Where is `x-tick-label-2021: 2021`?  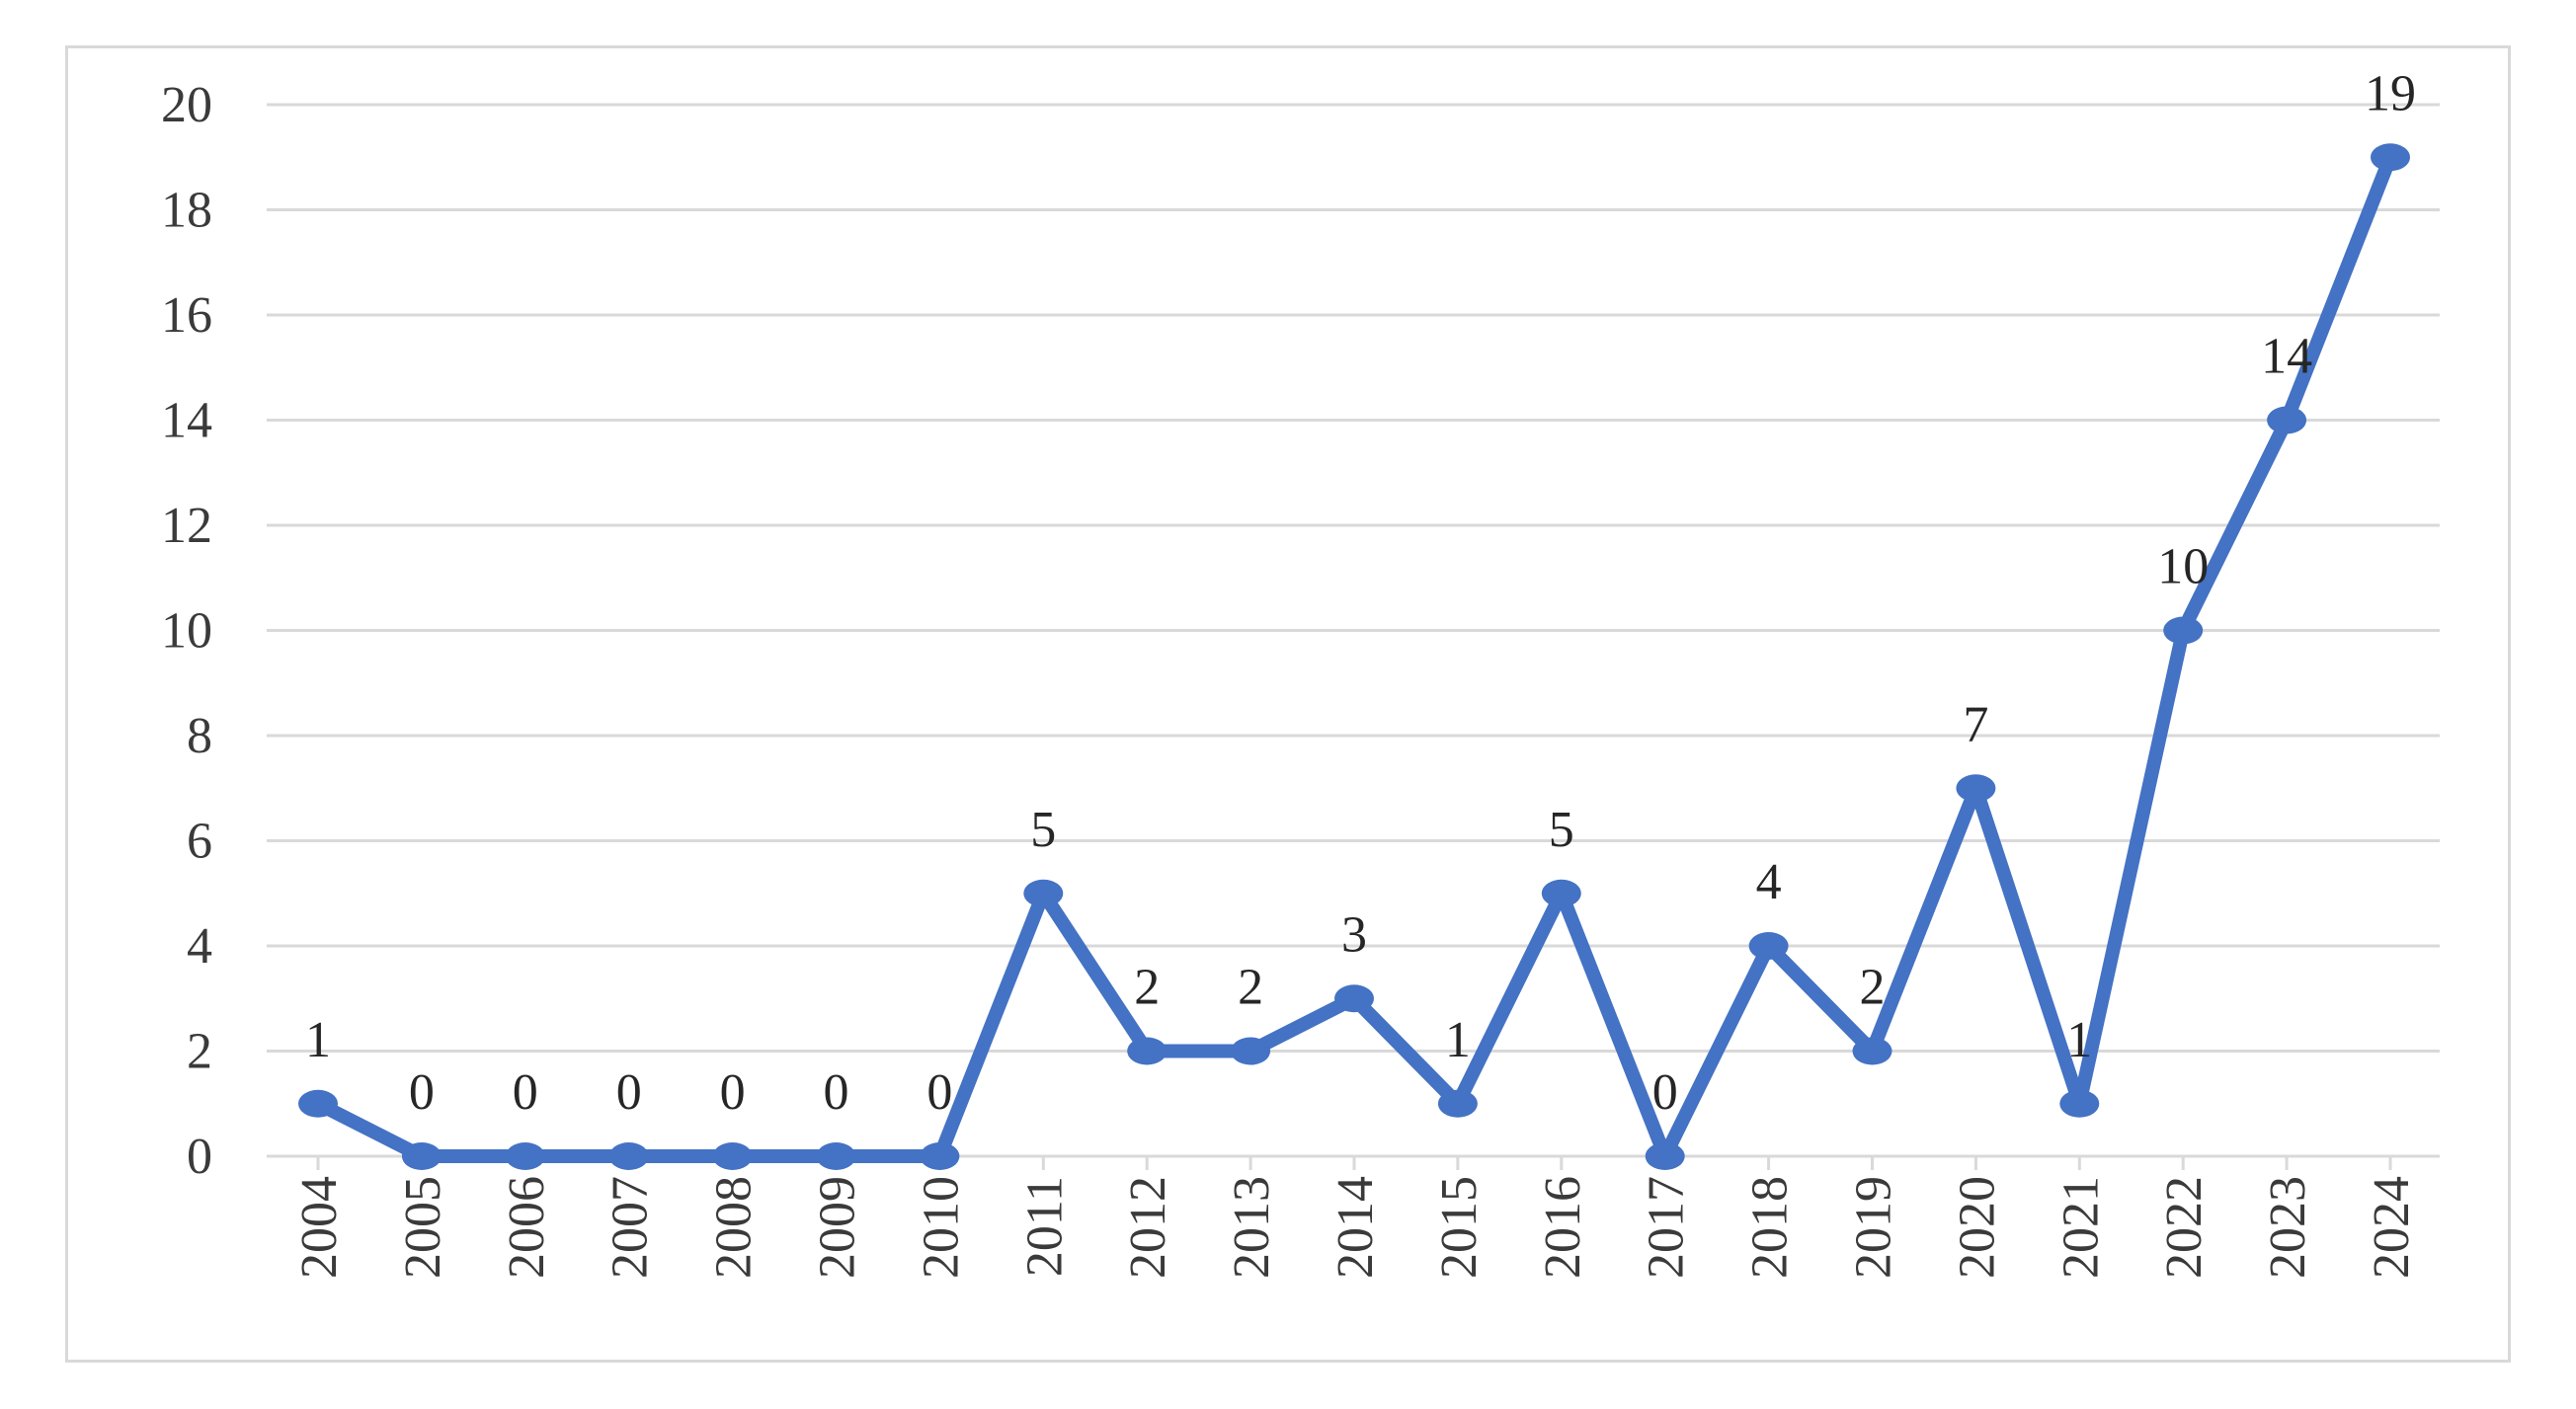
x-tick-label-2021: 2021 is located at coordinates (2081, 1227).